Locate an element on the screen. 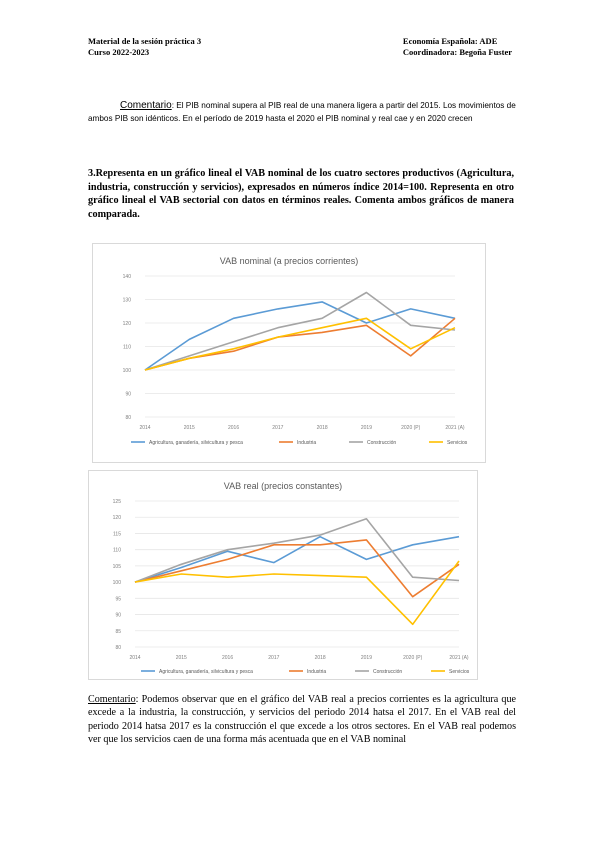 This screenshot has width=600, height=848. y-tick-label: 85 is located at coordinates (118, 632).